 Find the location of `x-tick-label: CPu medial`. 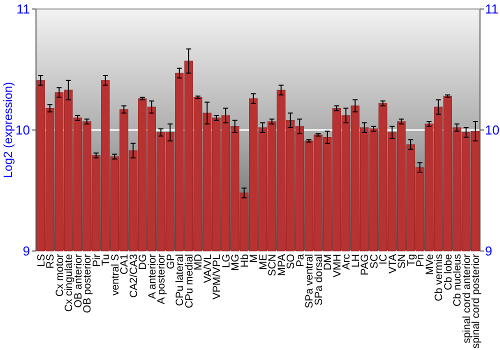

x-tick-label: CPu medial is located at coordinates (189, 281).